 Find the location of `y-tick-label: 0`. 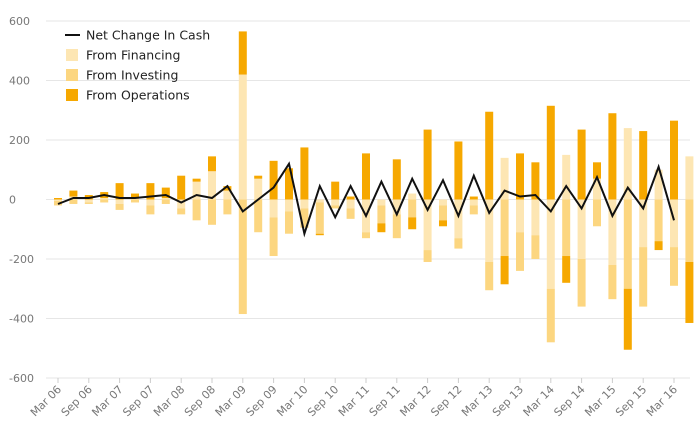

y-tick-label: 0 is located at coordinates (12, 200).